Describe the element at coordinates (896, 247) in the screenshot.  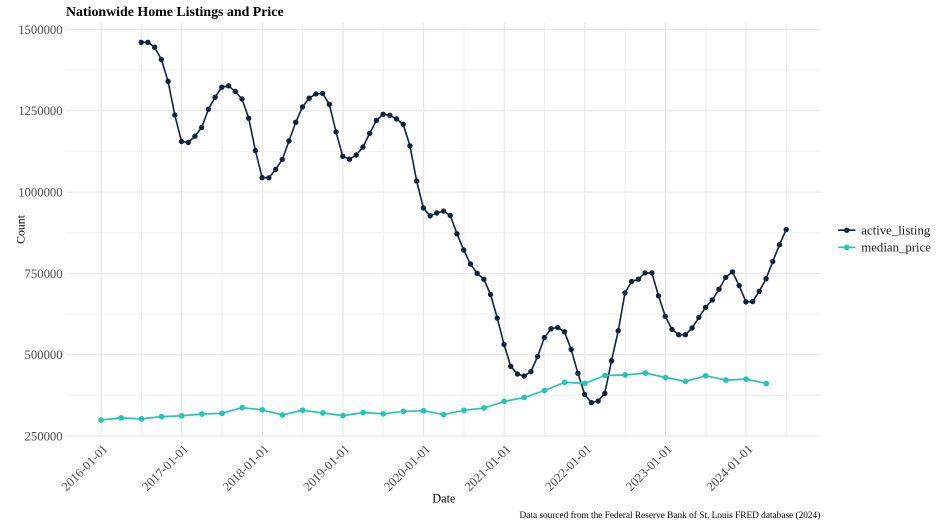
I see `svg-text: median_price` at that location.